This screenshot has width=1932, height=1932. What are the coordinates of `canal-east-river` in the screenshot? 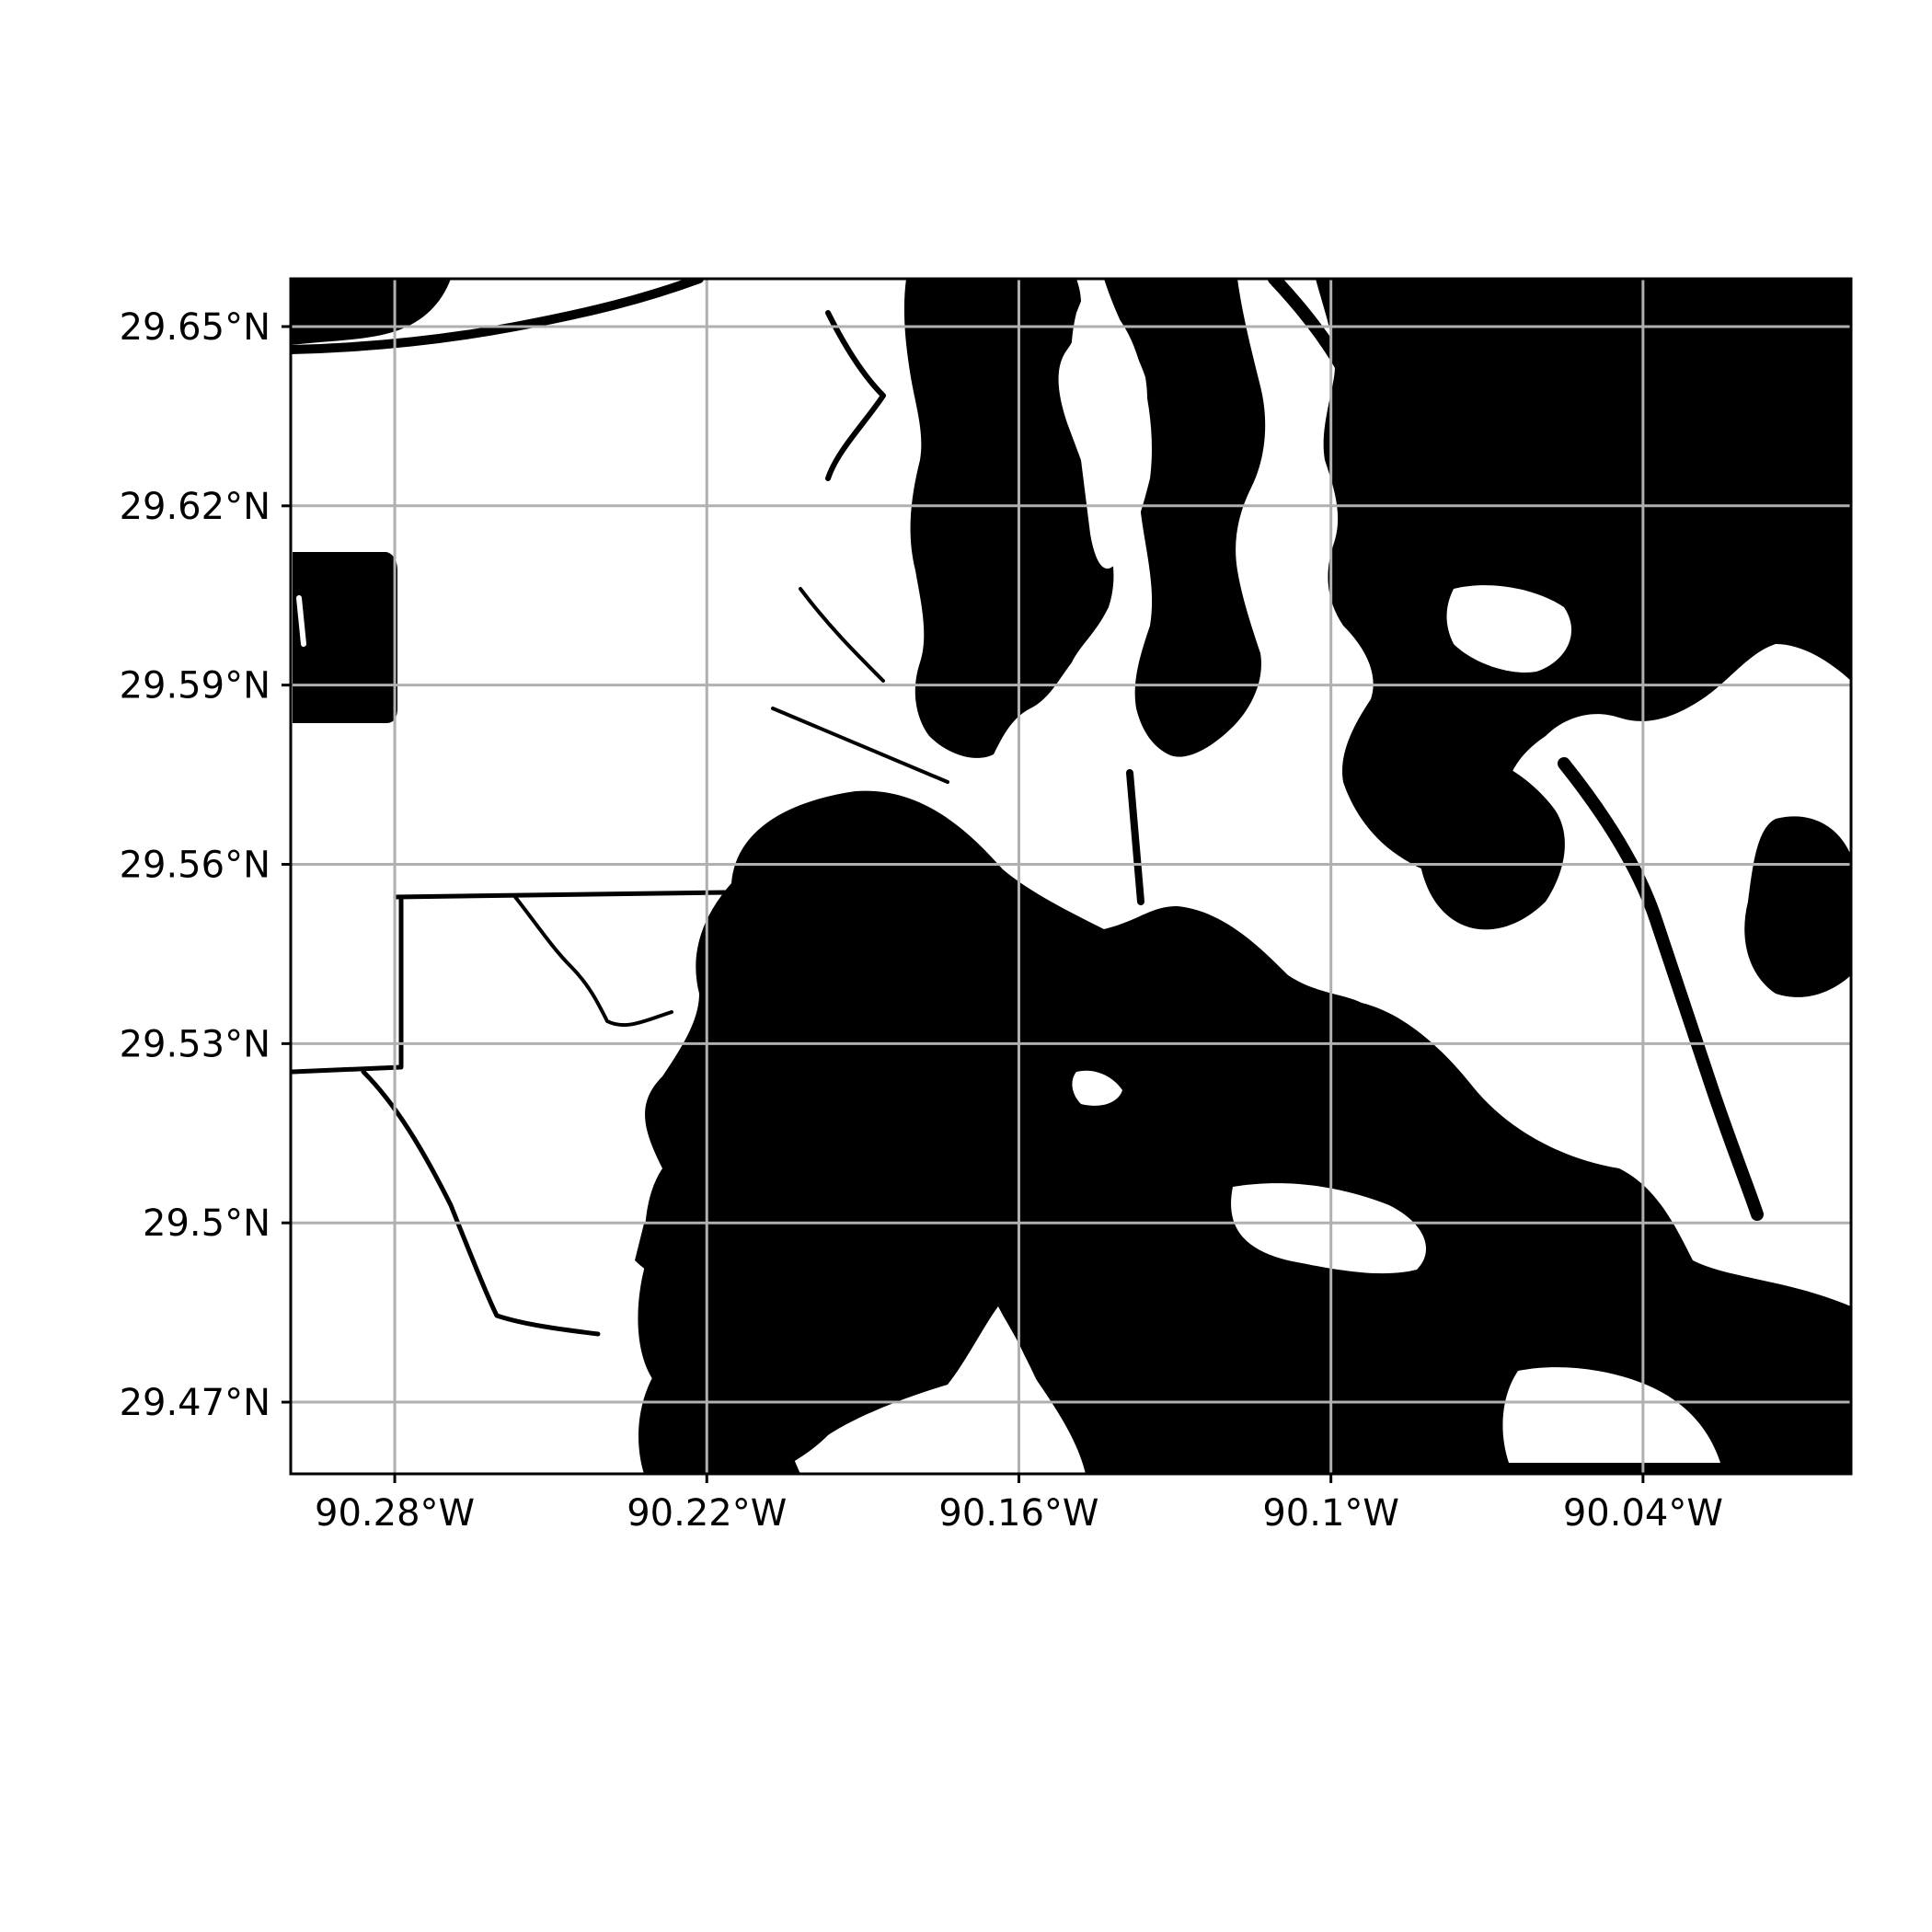 It's located at (1661, 989).